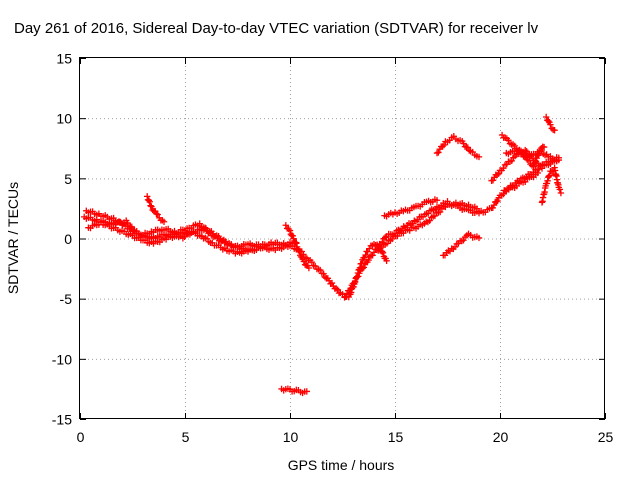 This screenshot has height=480, width=640. Describe the element at coordinates (13, 238) in the screenshot. I see `y-axis-label: SDTVAR / TECUs` at that location.